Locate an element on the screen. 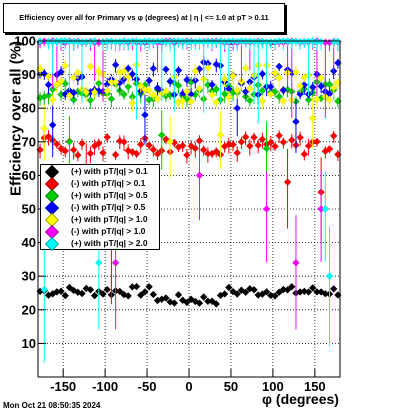 The height and width of the screenshot is (414, 400). legend-entry: (-) with pT/|q| > 0.5 is located at coordinates (100, 208).